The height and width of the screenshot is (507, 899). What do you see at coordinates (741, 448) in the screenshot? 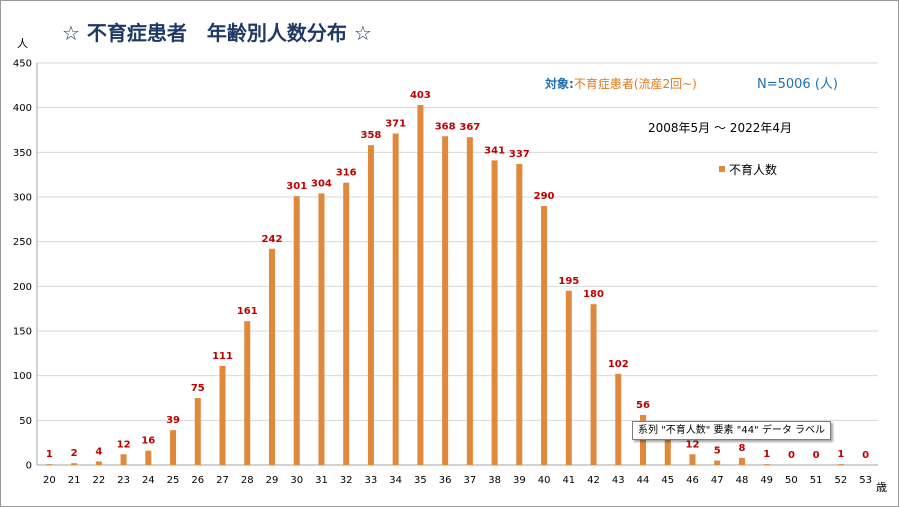
I see `data-label: 8` at bounding box center [741, 448].